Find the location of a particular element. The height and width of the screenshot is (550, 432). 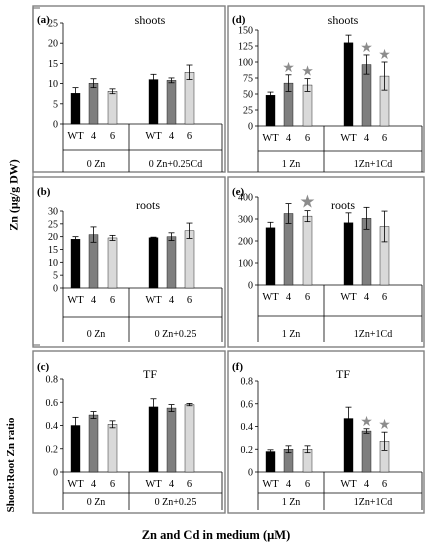

group-label: 0 Zn+0.25Cd is located at coordinates (175, 164).